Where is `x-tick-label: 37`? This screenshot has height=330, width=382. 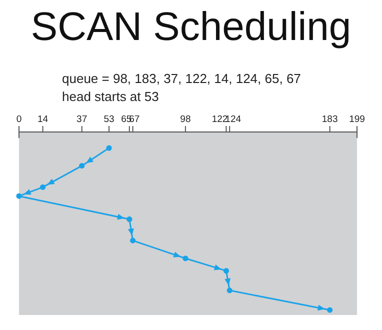 x-tick-label: 37 is located at coordinates (82, 119).